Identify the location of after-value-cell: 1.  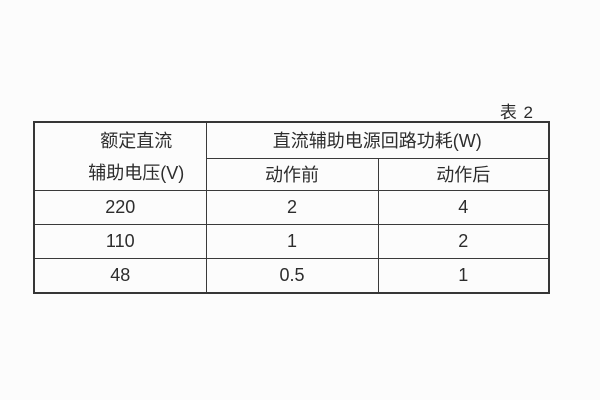
(463, 275).